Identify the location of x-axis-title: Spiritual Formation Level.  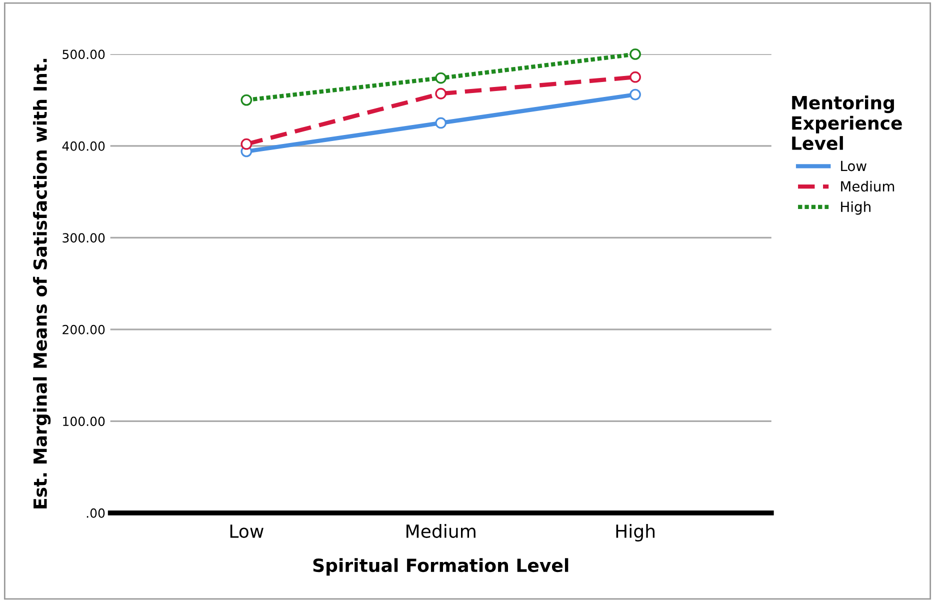
(440, 567).